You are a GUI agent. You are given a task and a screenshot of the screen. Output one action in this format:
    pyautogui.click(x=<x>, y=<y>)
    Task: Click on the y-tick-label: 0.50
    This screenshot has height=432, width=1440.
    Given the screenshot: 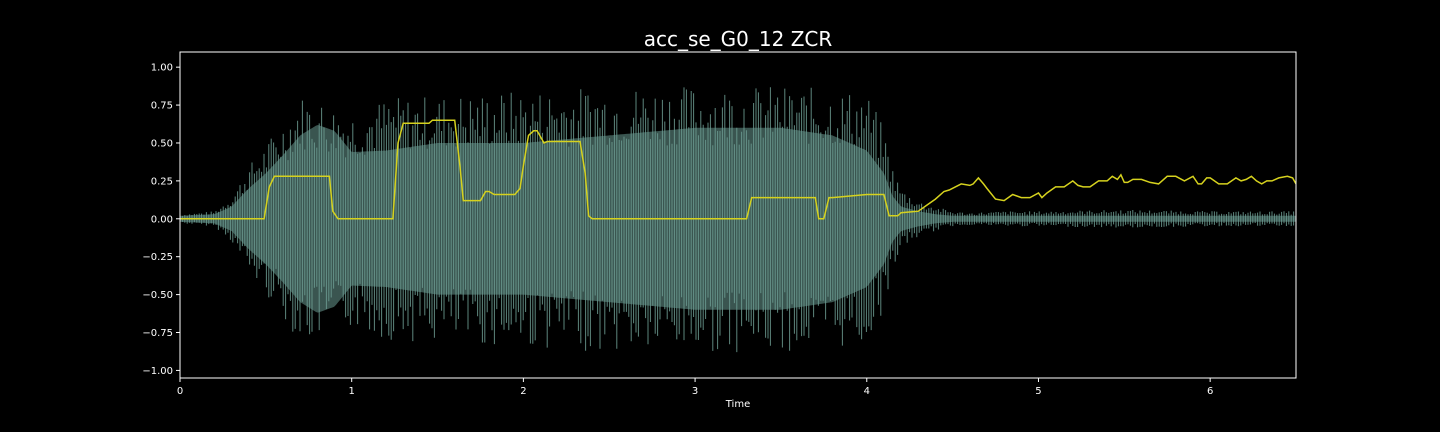 What is the action you would take?
    pyautogui.click(x=162, y=143)
    